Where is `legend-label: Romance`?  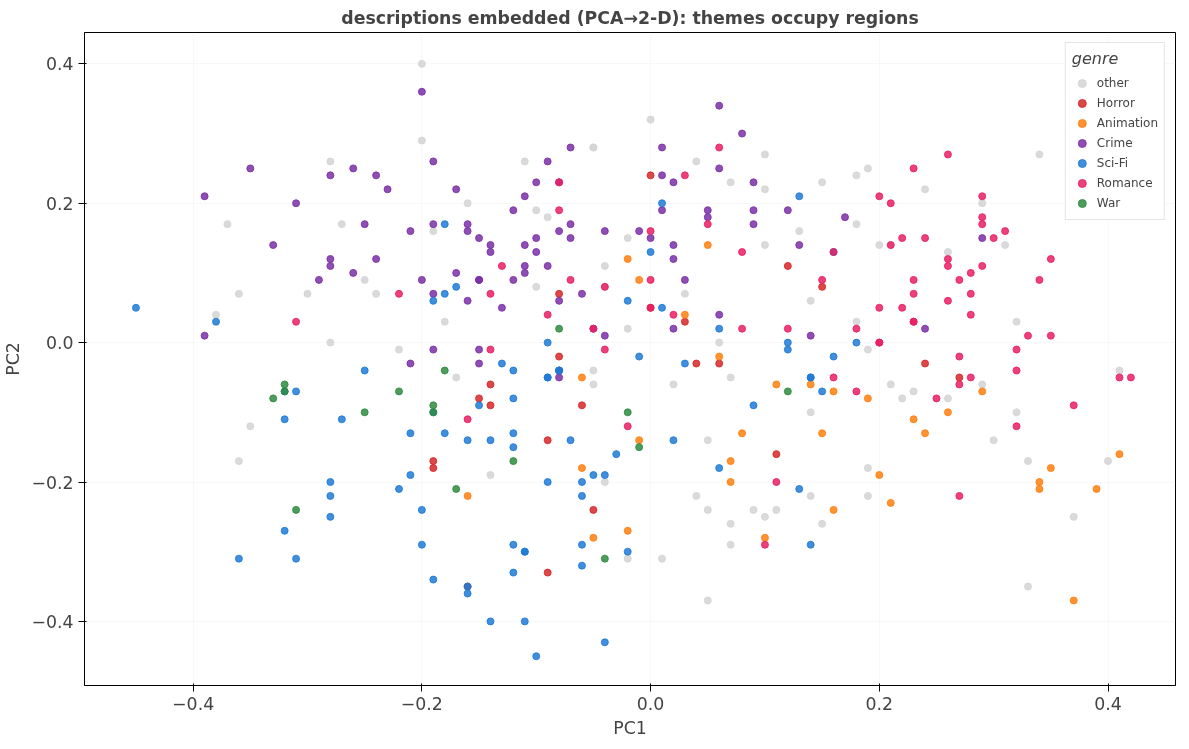
legend-label: Romance is located at coordinates (1124, 183).